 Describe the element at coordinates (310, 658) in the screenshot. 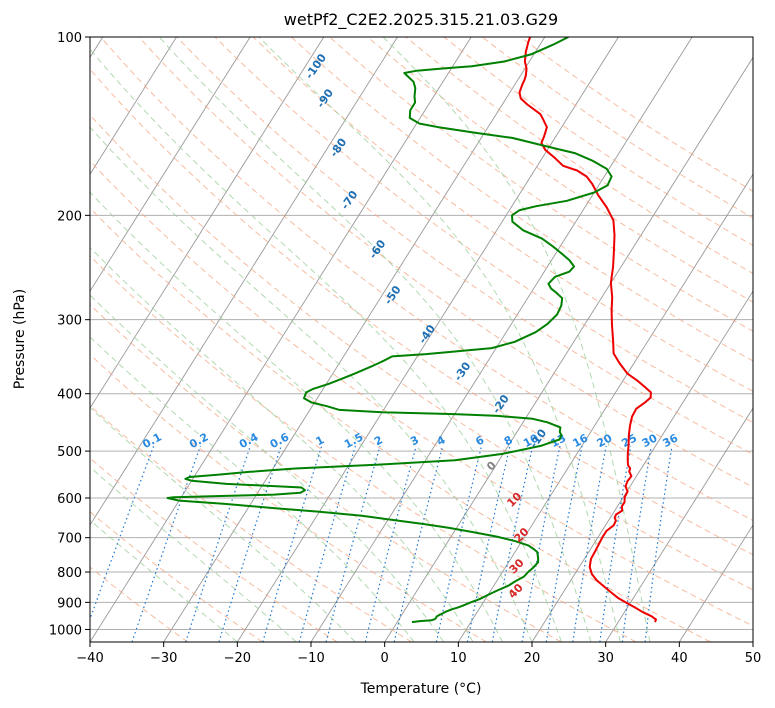

I see `x-tick-label: −10` at that location.